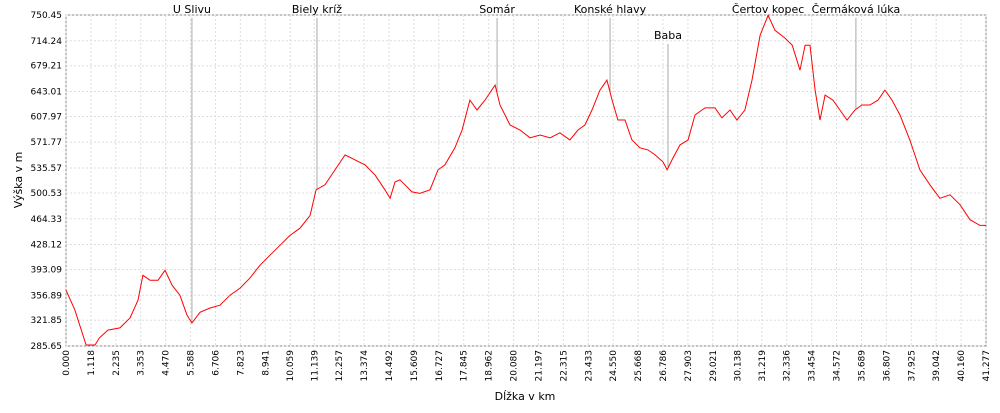 The height and width of the screenshot is (413, 1000). Describe the element at coordinates (47, 143) in the screenshot. I see `y-tick-label: 571.77` at that location.